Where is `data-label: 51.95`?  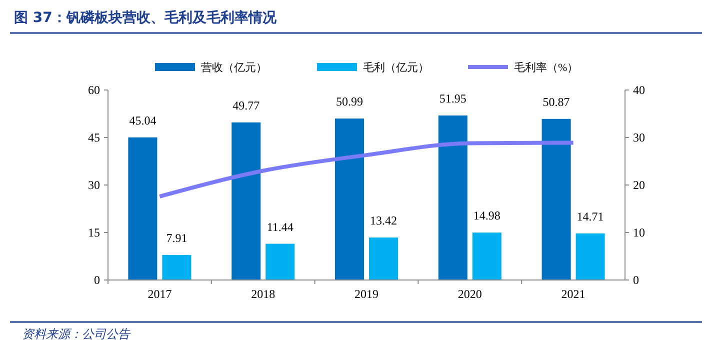 data-label: 51.95 is located at coordinates (452, 98).